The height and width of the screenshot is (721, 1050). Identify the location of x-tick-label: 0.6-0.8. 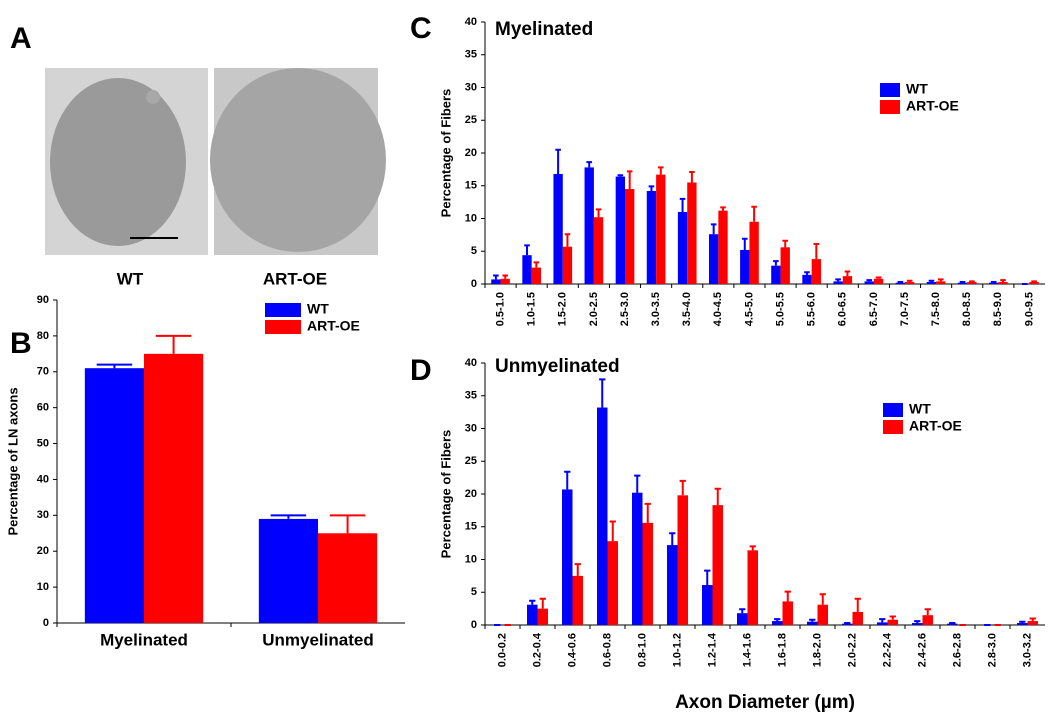
(607, 650).